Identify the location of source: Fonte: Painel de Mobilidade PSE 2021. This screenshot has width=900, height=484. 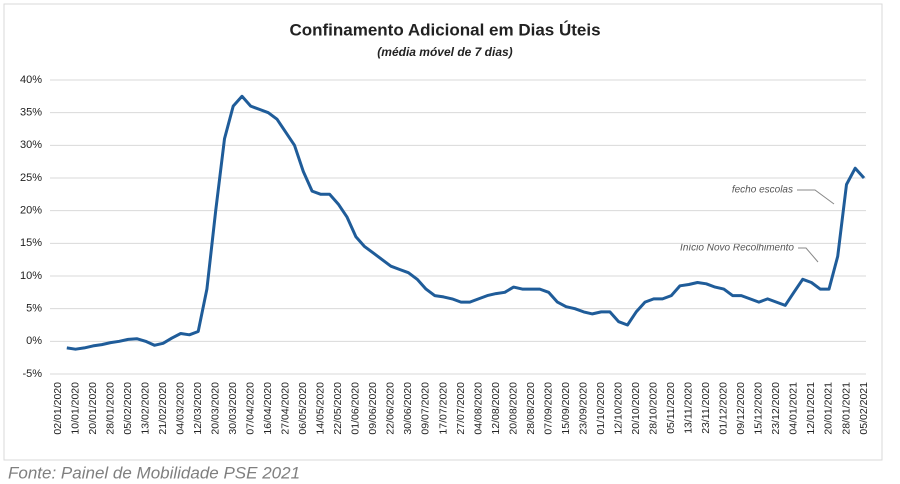
(154, 472).